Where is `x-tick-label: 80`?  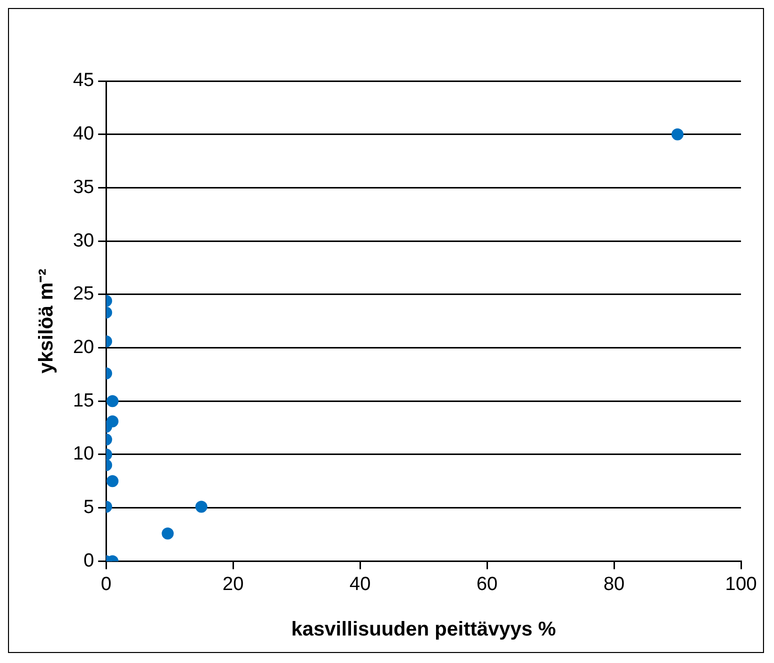
x-tick-label: 80 is located at coordinates (614, 584).